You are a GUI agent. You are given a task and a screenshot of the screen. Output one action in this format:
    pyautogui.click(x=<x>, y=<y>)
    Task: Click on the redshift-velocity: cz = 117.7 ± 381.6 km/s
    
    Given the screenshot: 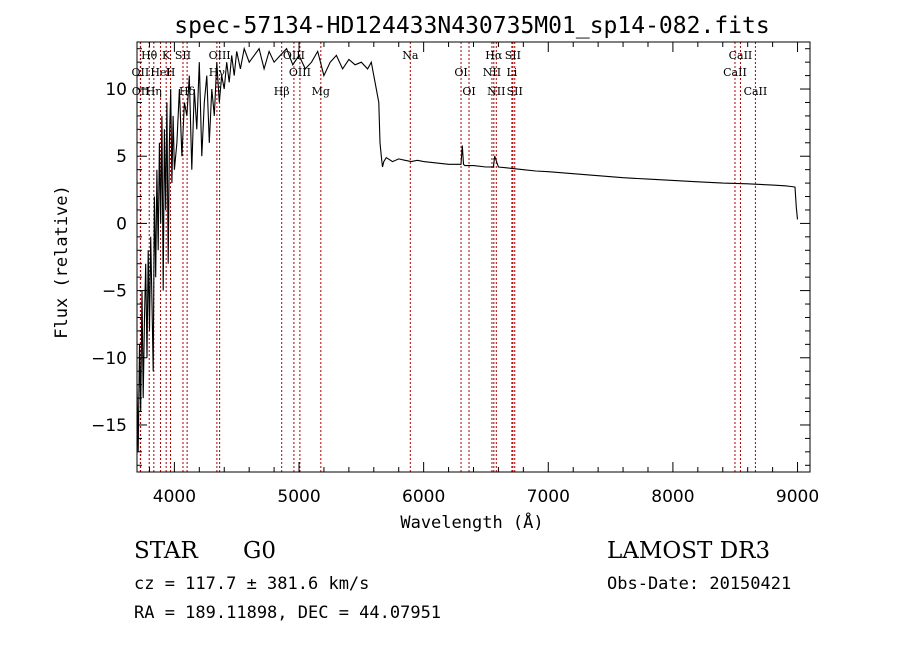 What is the action you would take?
    pyautogui.click(x=252, y=584)
    